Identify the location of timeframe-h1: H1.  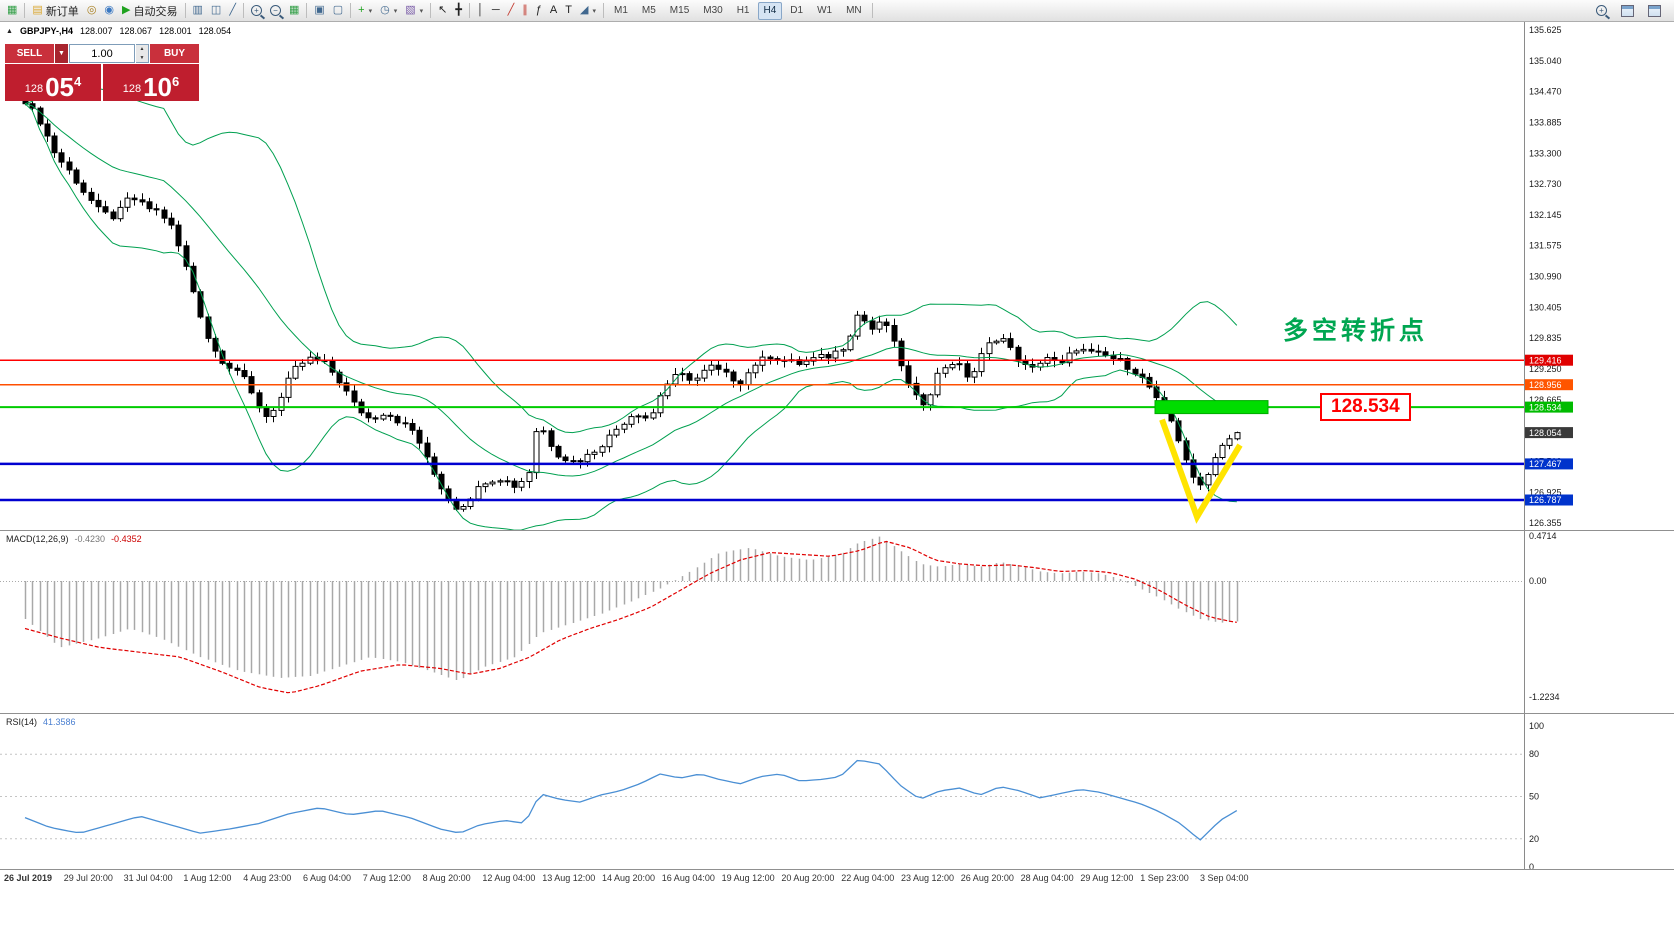
(743, 10).